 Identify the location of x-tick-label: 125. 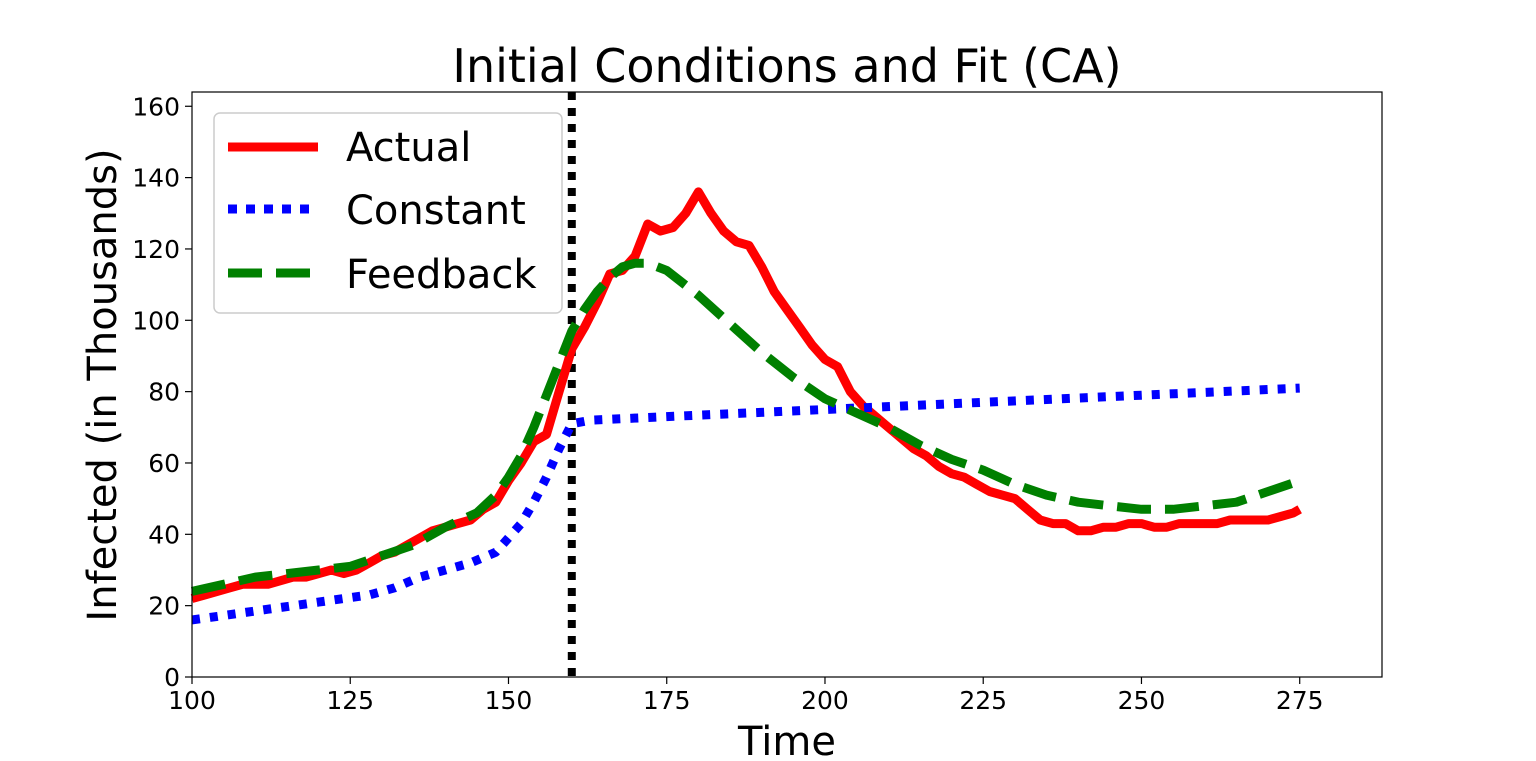
(350, 700).